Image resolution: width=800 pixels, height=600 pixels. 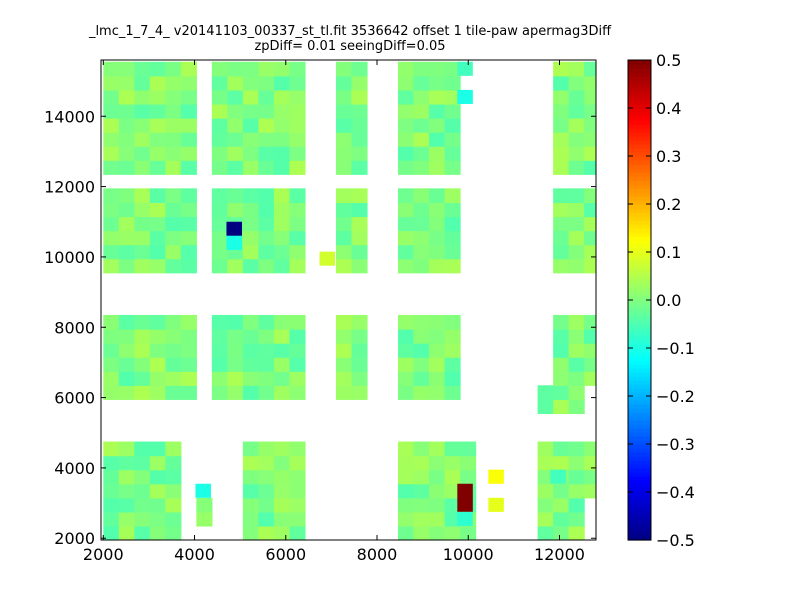 What do you see at coordinates (668, 300) in the screenshot?
I see `colorbar-tick-label: 0.0` at bounding box center [668, 300].